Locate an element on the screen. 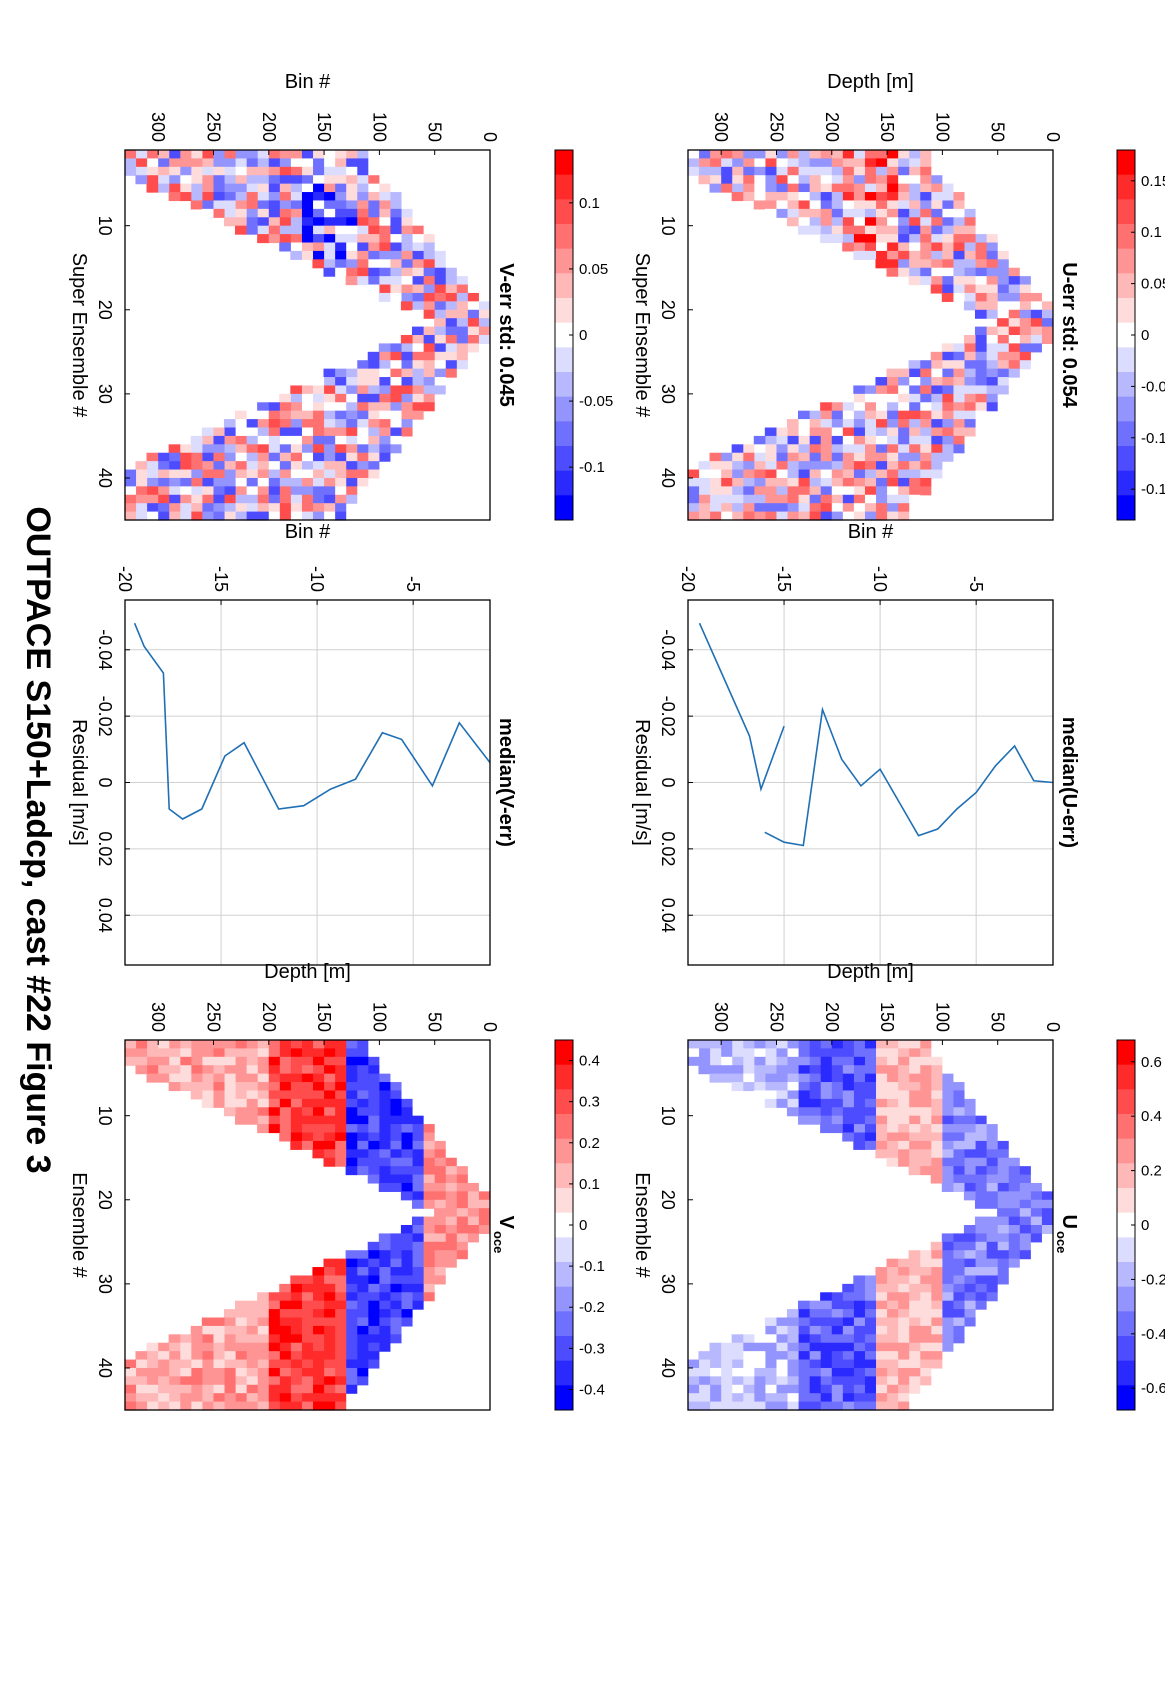  axes-frame is located at coordinates (307, 1225).